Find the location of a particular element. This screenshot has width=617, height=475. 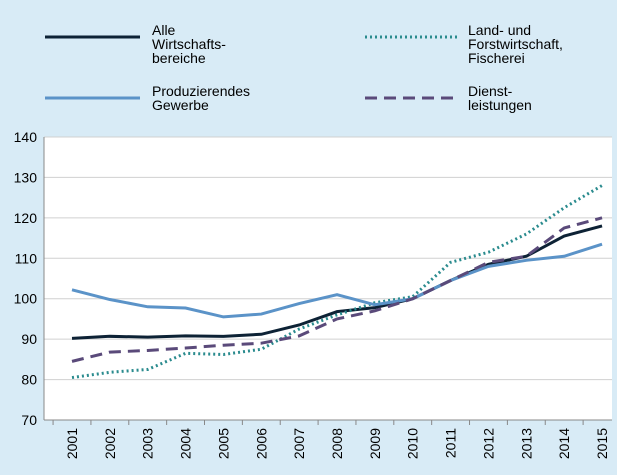

x-tick-label: 2014 is located at coordinates (564, 443).